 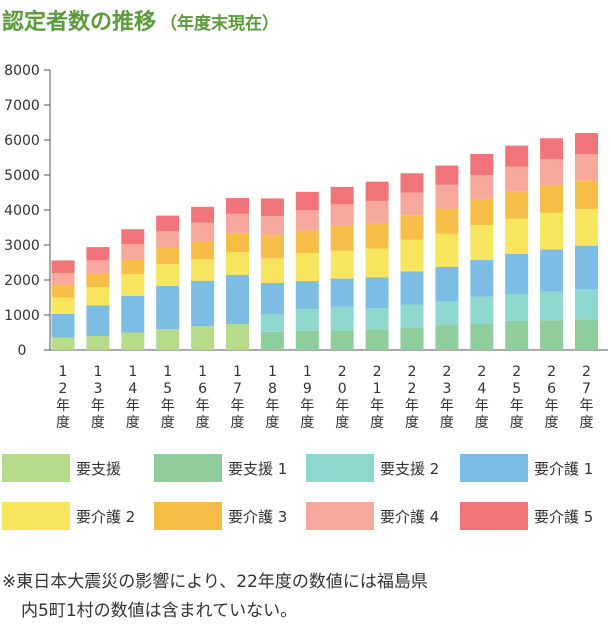 I want to click on legend-item: 要介護 4, so click(x=372, y=516).